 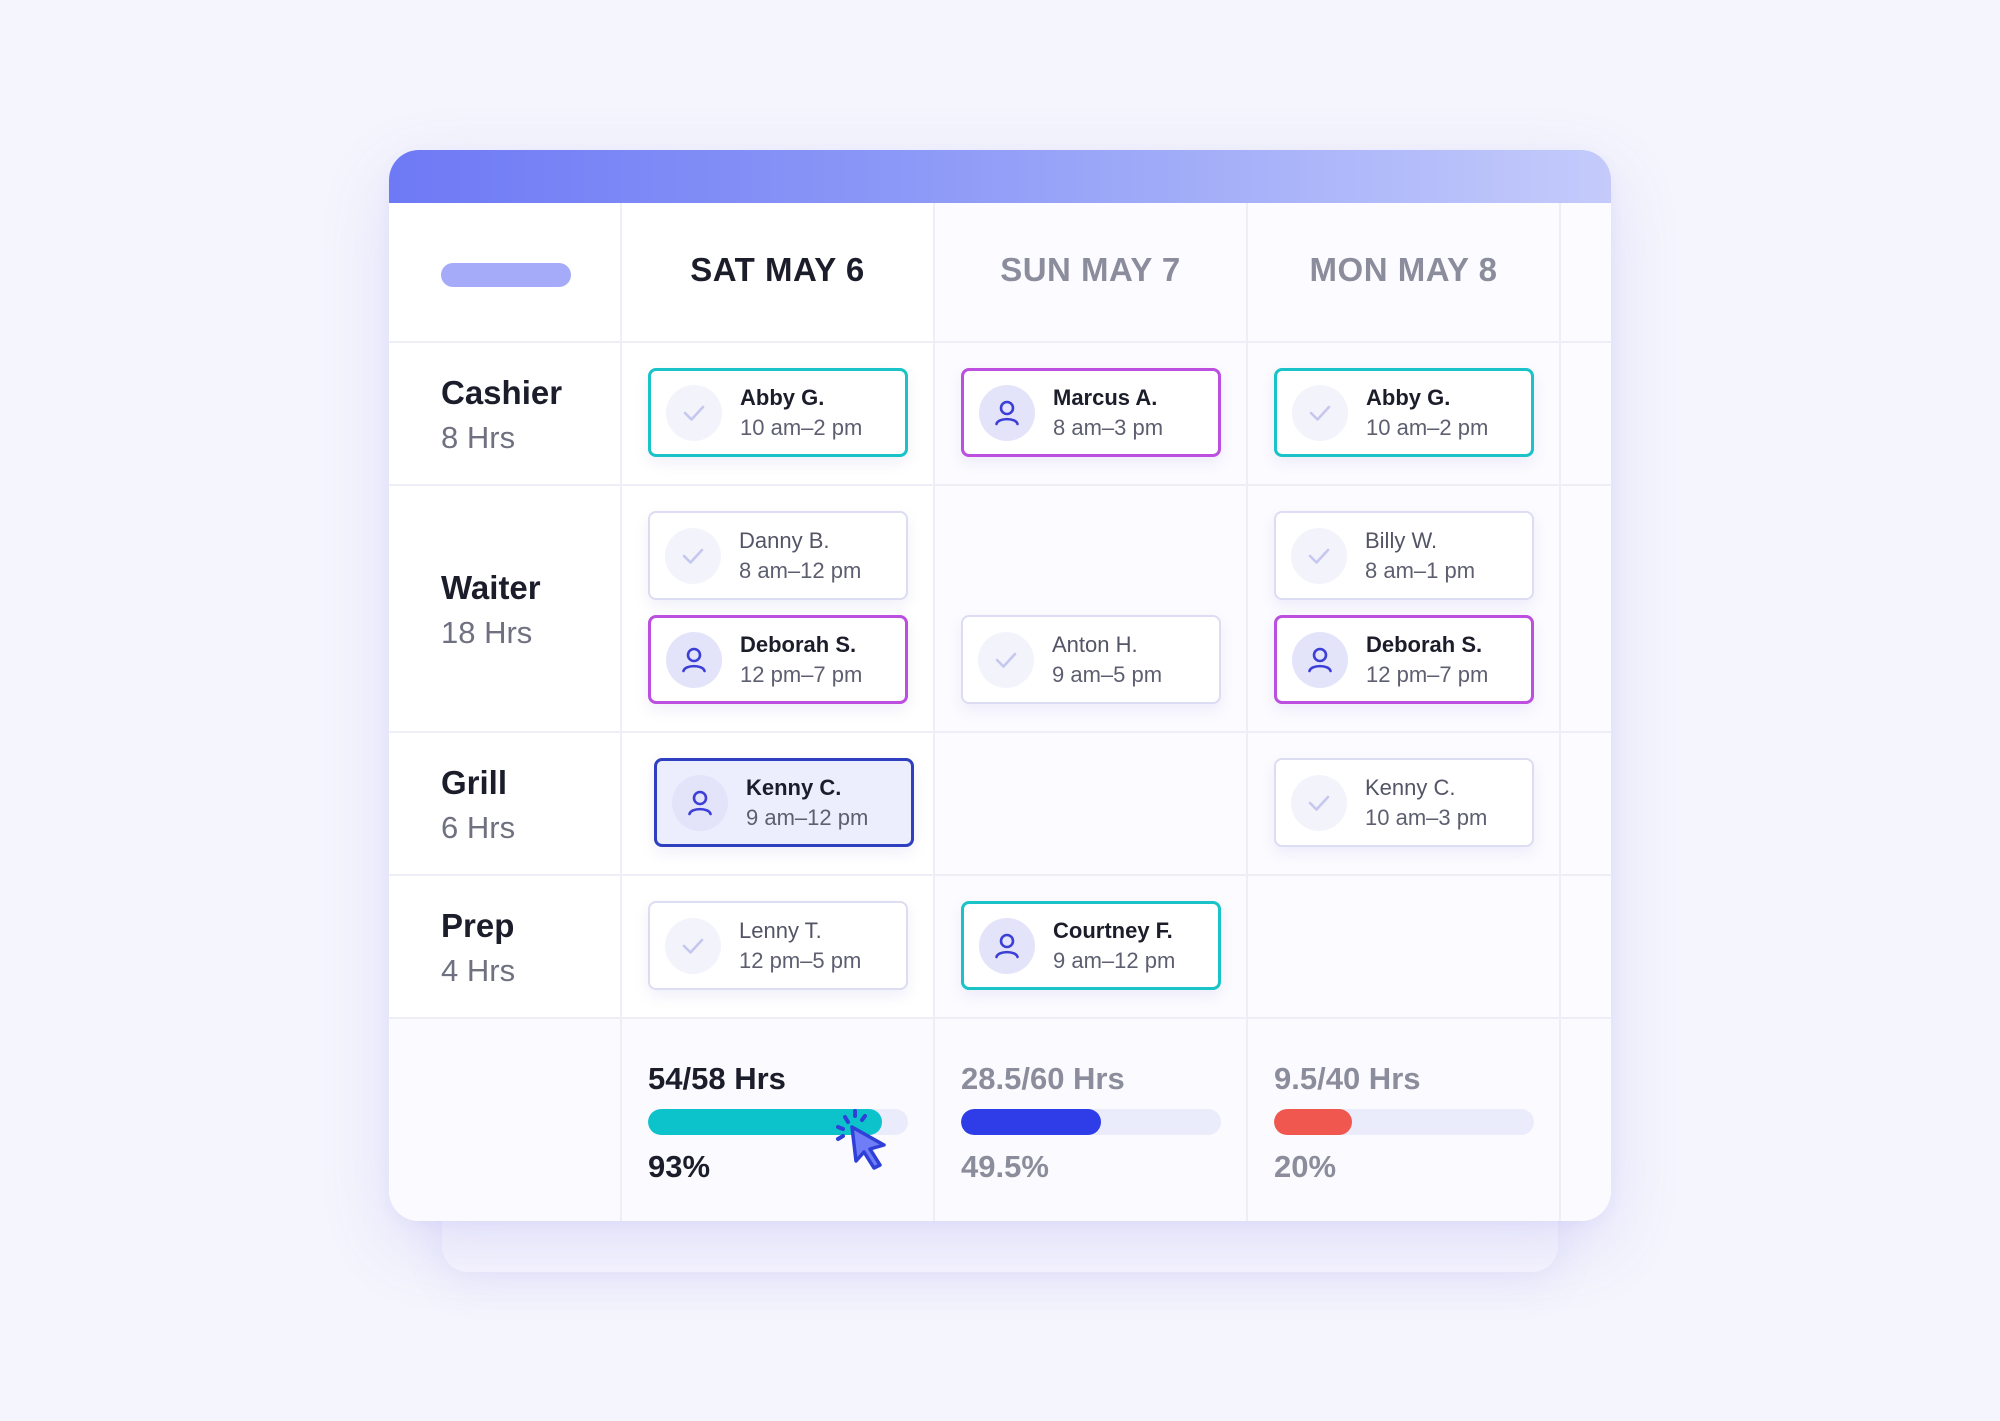 What do you see at coordinates (478, 437) in the screenshot?
I see `role-hours: 8 Hrs` at bounding box center [478, 437].